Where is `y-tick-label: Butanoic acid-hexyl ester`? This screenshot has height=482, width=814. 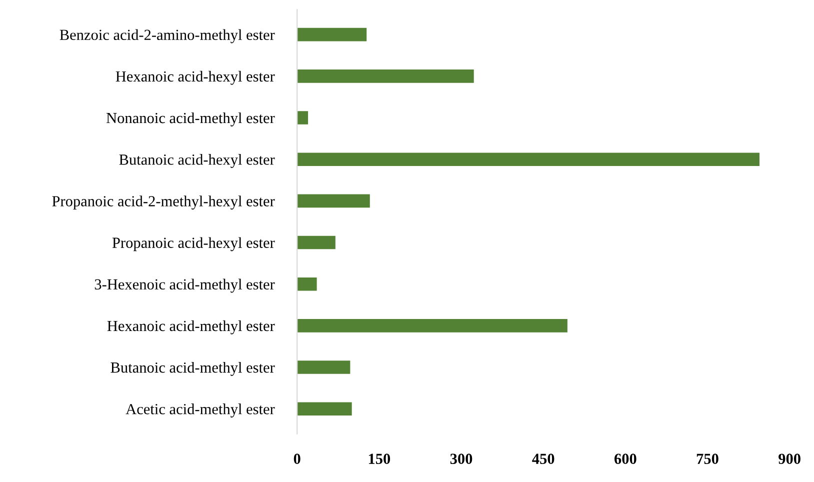
y-tick-label: Butanoic acid-hexyl ester is located at coordinates (197, 161).